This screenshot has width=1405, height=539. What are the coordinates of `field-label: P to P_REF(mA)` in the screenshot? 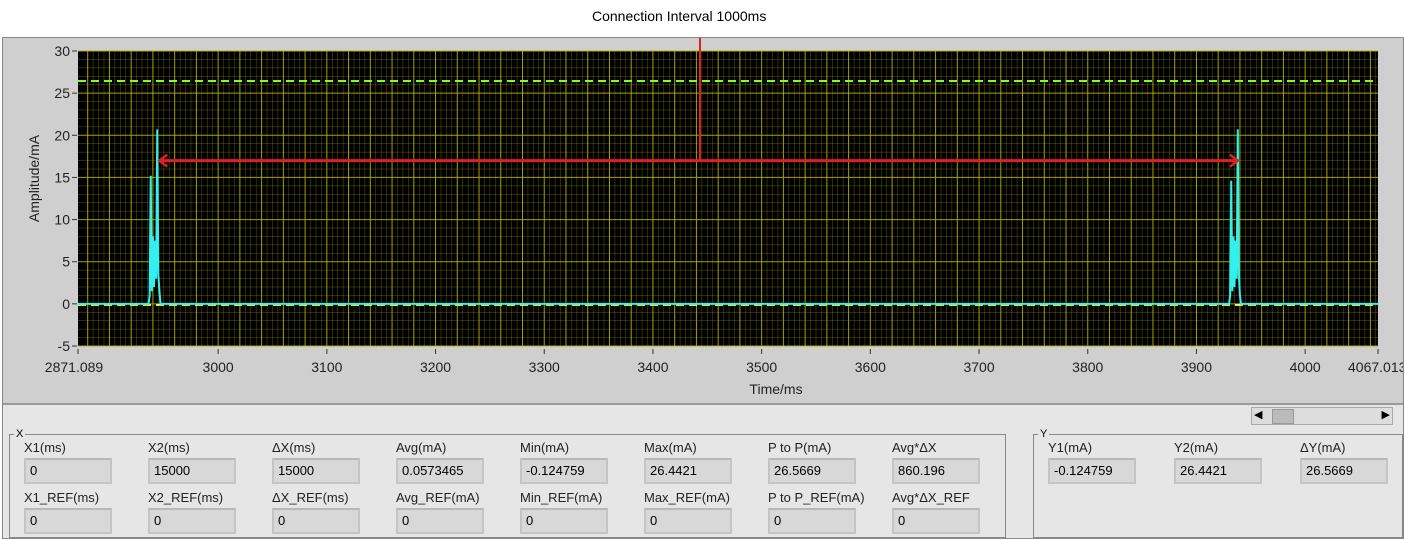 It's located at (816, 497).